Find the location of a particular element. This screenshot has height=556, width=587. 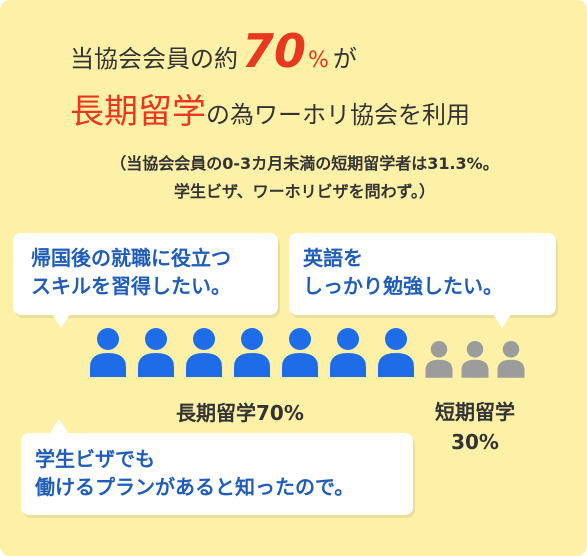

bubble-visa-line1: 学生ビザでも is located at coordinates (95, 459).